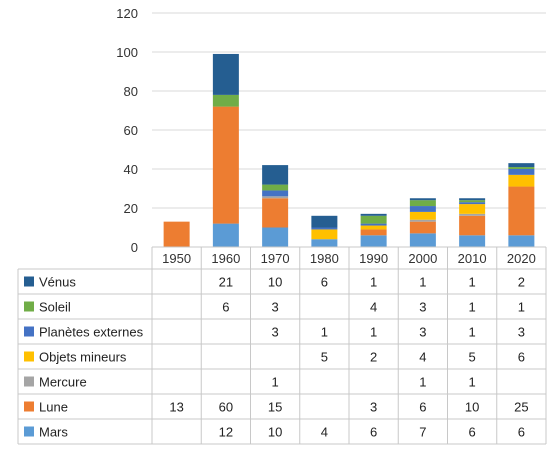  I want to click on data-label: 13, so click(176, 407).